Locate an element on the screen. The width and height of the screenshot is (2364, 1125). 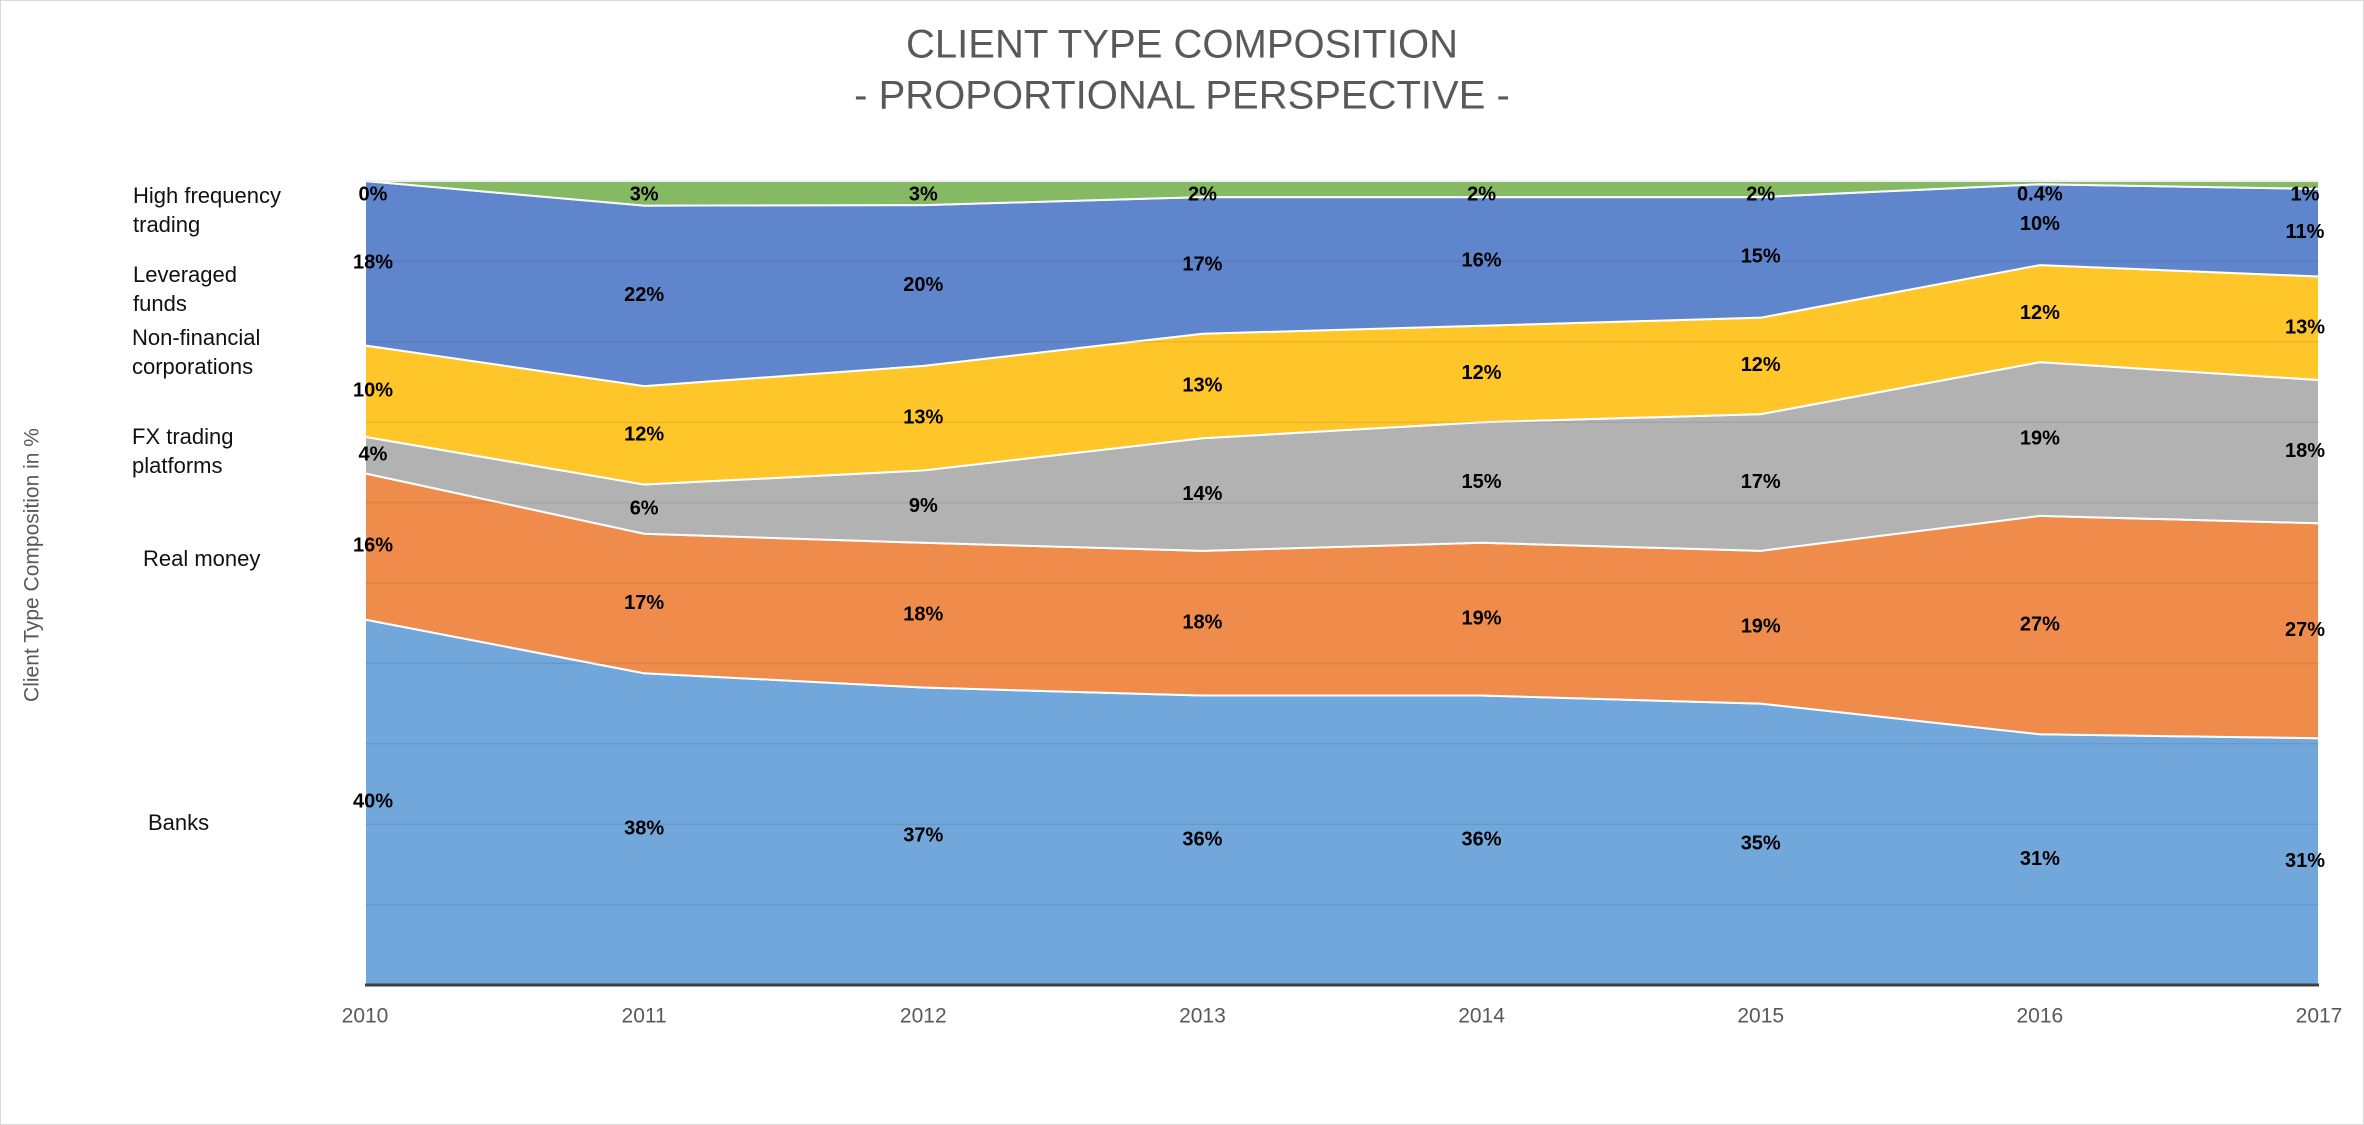
legend-entry: FX trading platforms is located at coordinates (183, 451).